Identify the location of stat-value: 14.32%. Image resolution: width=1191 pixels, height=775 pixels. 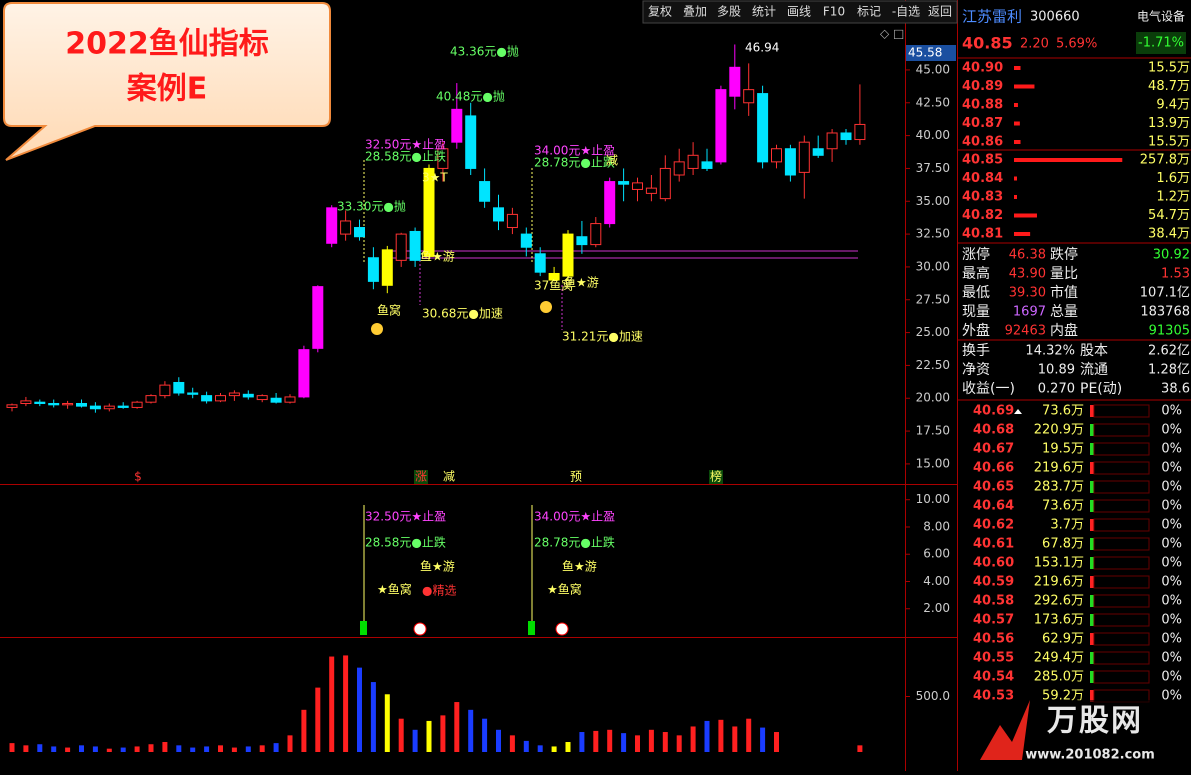
(1050, 351).